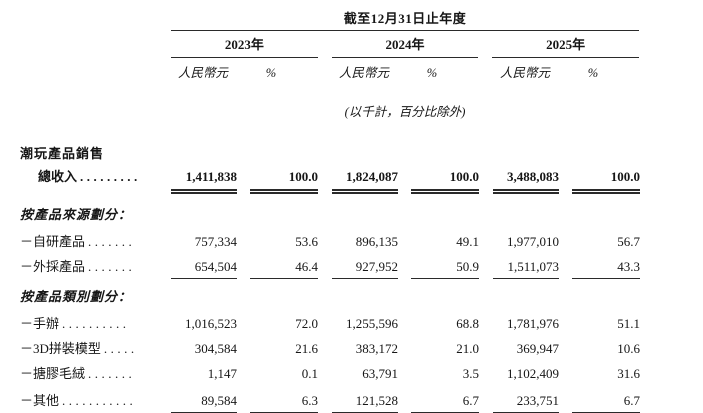 This screenshot has height=413, width=703. I want to click on cell-2024-rmb: 927,952, so click(365, 269).